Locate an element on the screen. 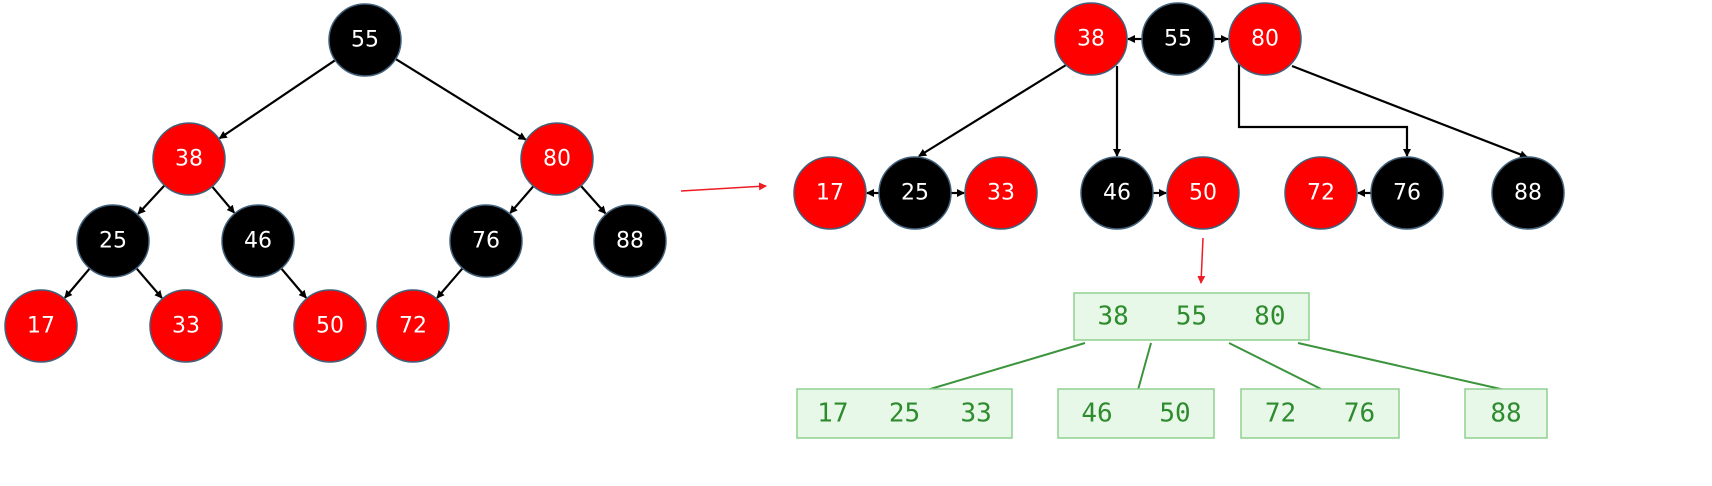 This screenshot has width=1712, height=486. btree-root is located at coordinates (1191, 316).